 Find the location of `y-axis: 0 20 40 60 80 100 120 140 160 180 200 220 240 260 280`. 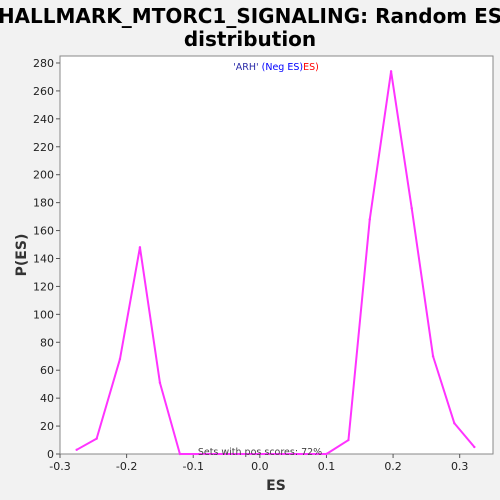

y-axis: 0 20 40 60 80 100 120 140 160 180 200 220 240 260 280 is located at coordinates (46, 259).